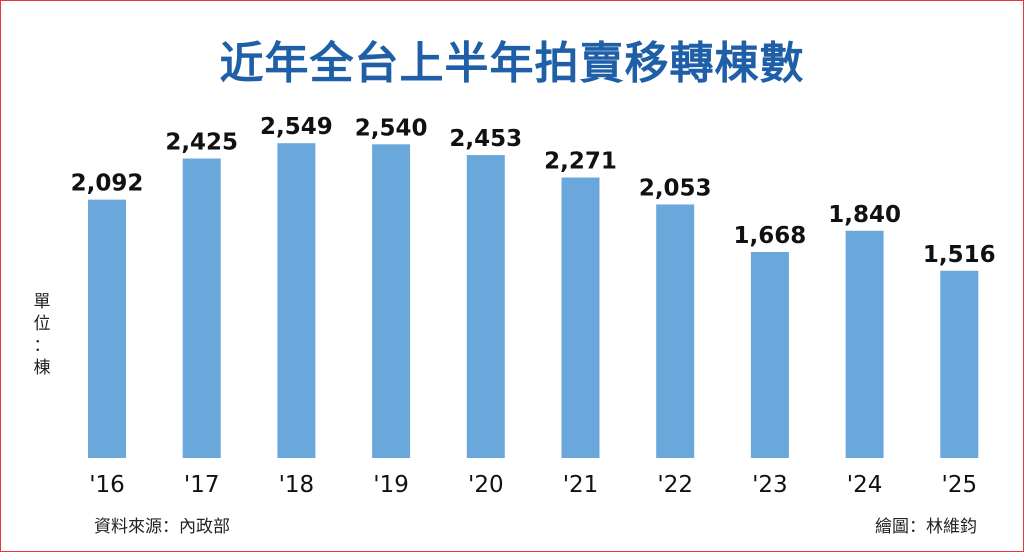  I want to click on unit-label-char: 棟, so click(42, 368).